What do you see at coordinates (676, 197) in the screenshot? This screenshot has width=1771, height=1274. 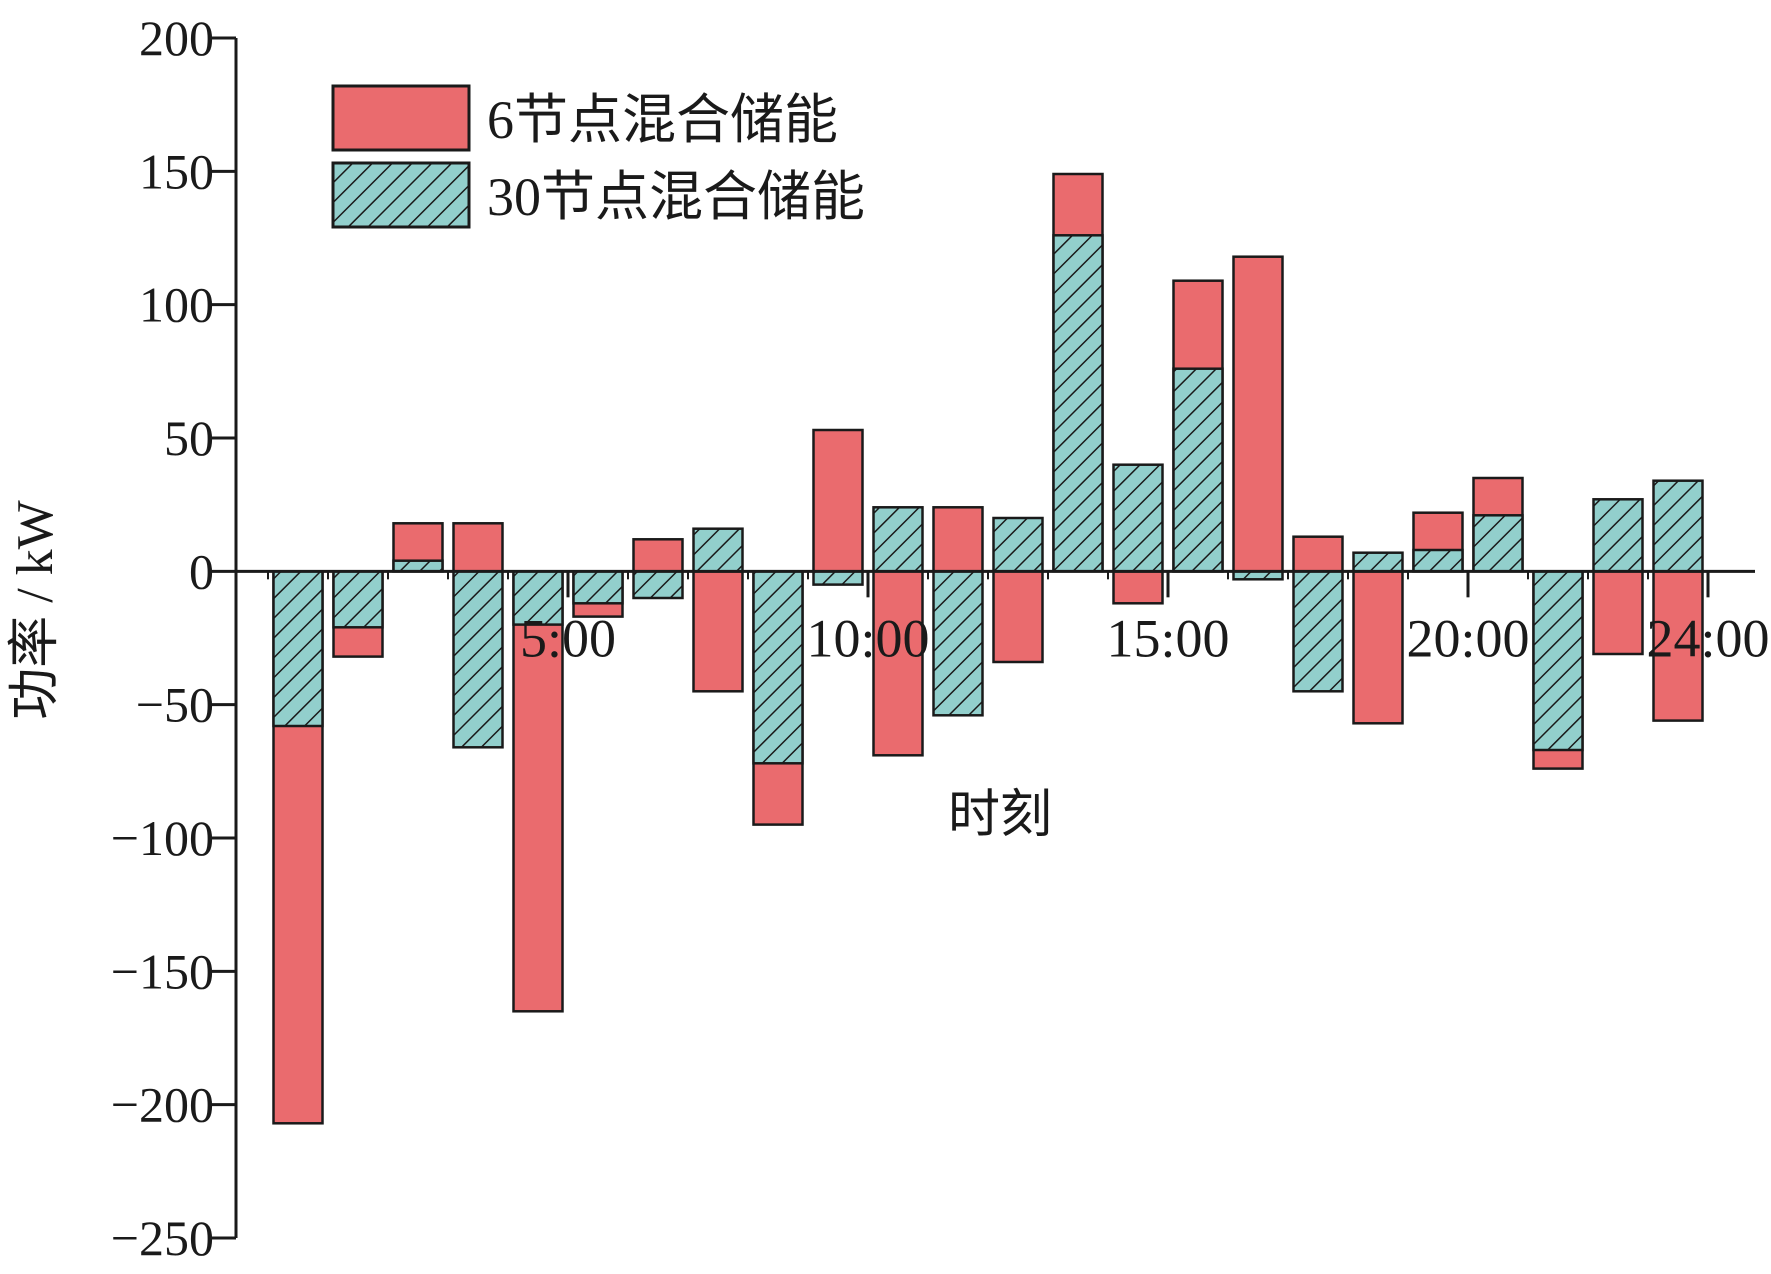 I see `legend-label-30-node: 30节点混合储能` at bounding box center [676, 197].